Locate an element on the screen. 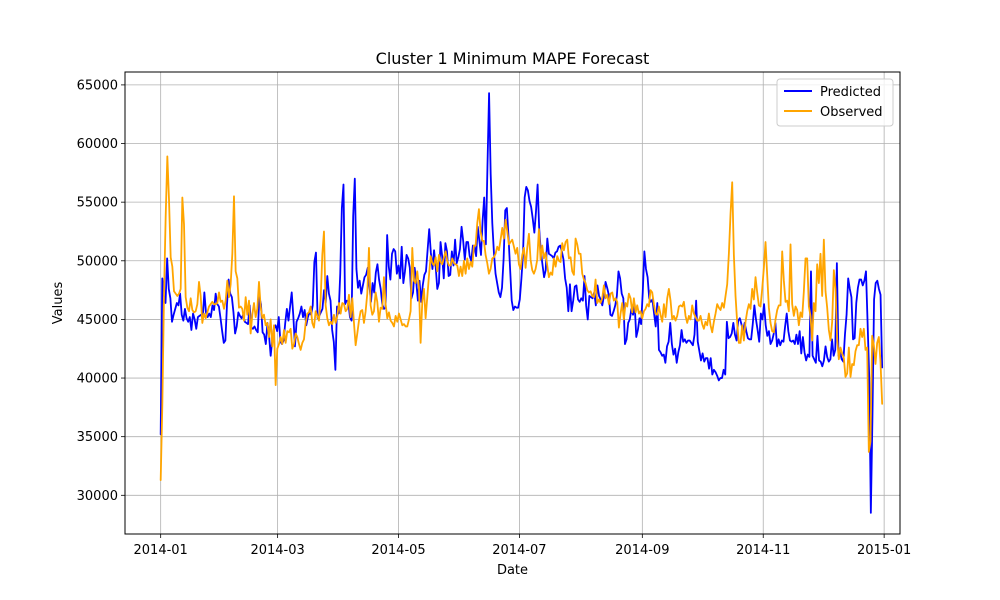  x-axis-title: Date is located at coordinates (512, 570).